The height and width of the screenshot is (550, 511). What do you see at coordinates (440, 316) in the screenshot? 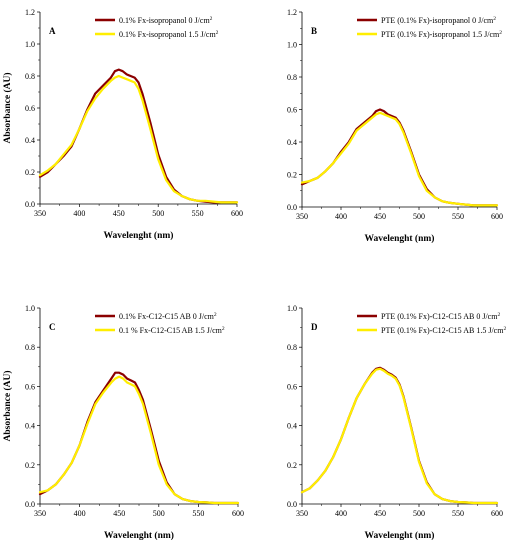
I see `legend-label: PTE (0.1% Fx)-C12-C15 AB 0 J/cm2` at bounding box center [440, 316].